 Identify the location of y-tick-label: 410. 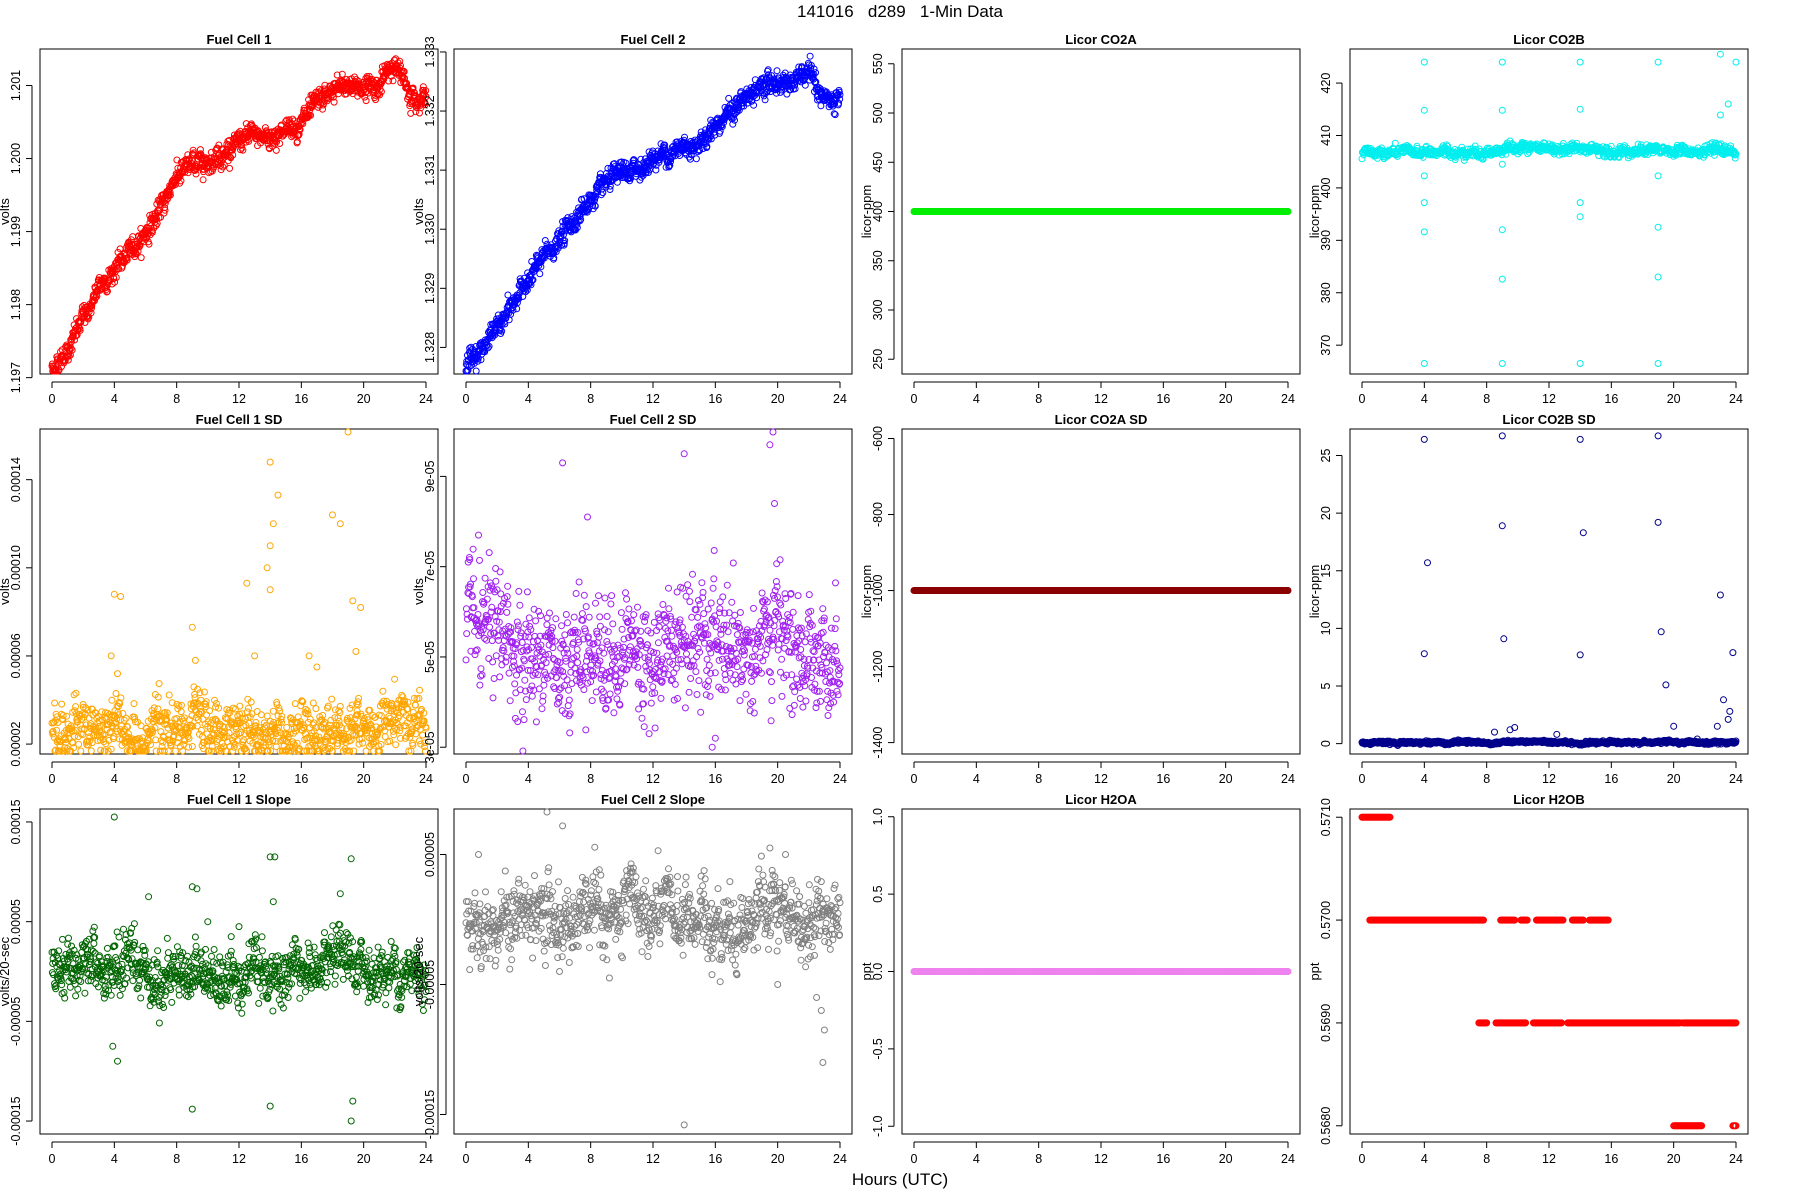
(1326, 135).